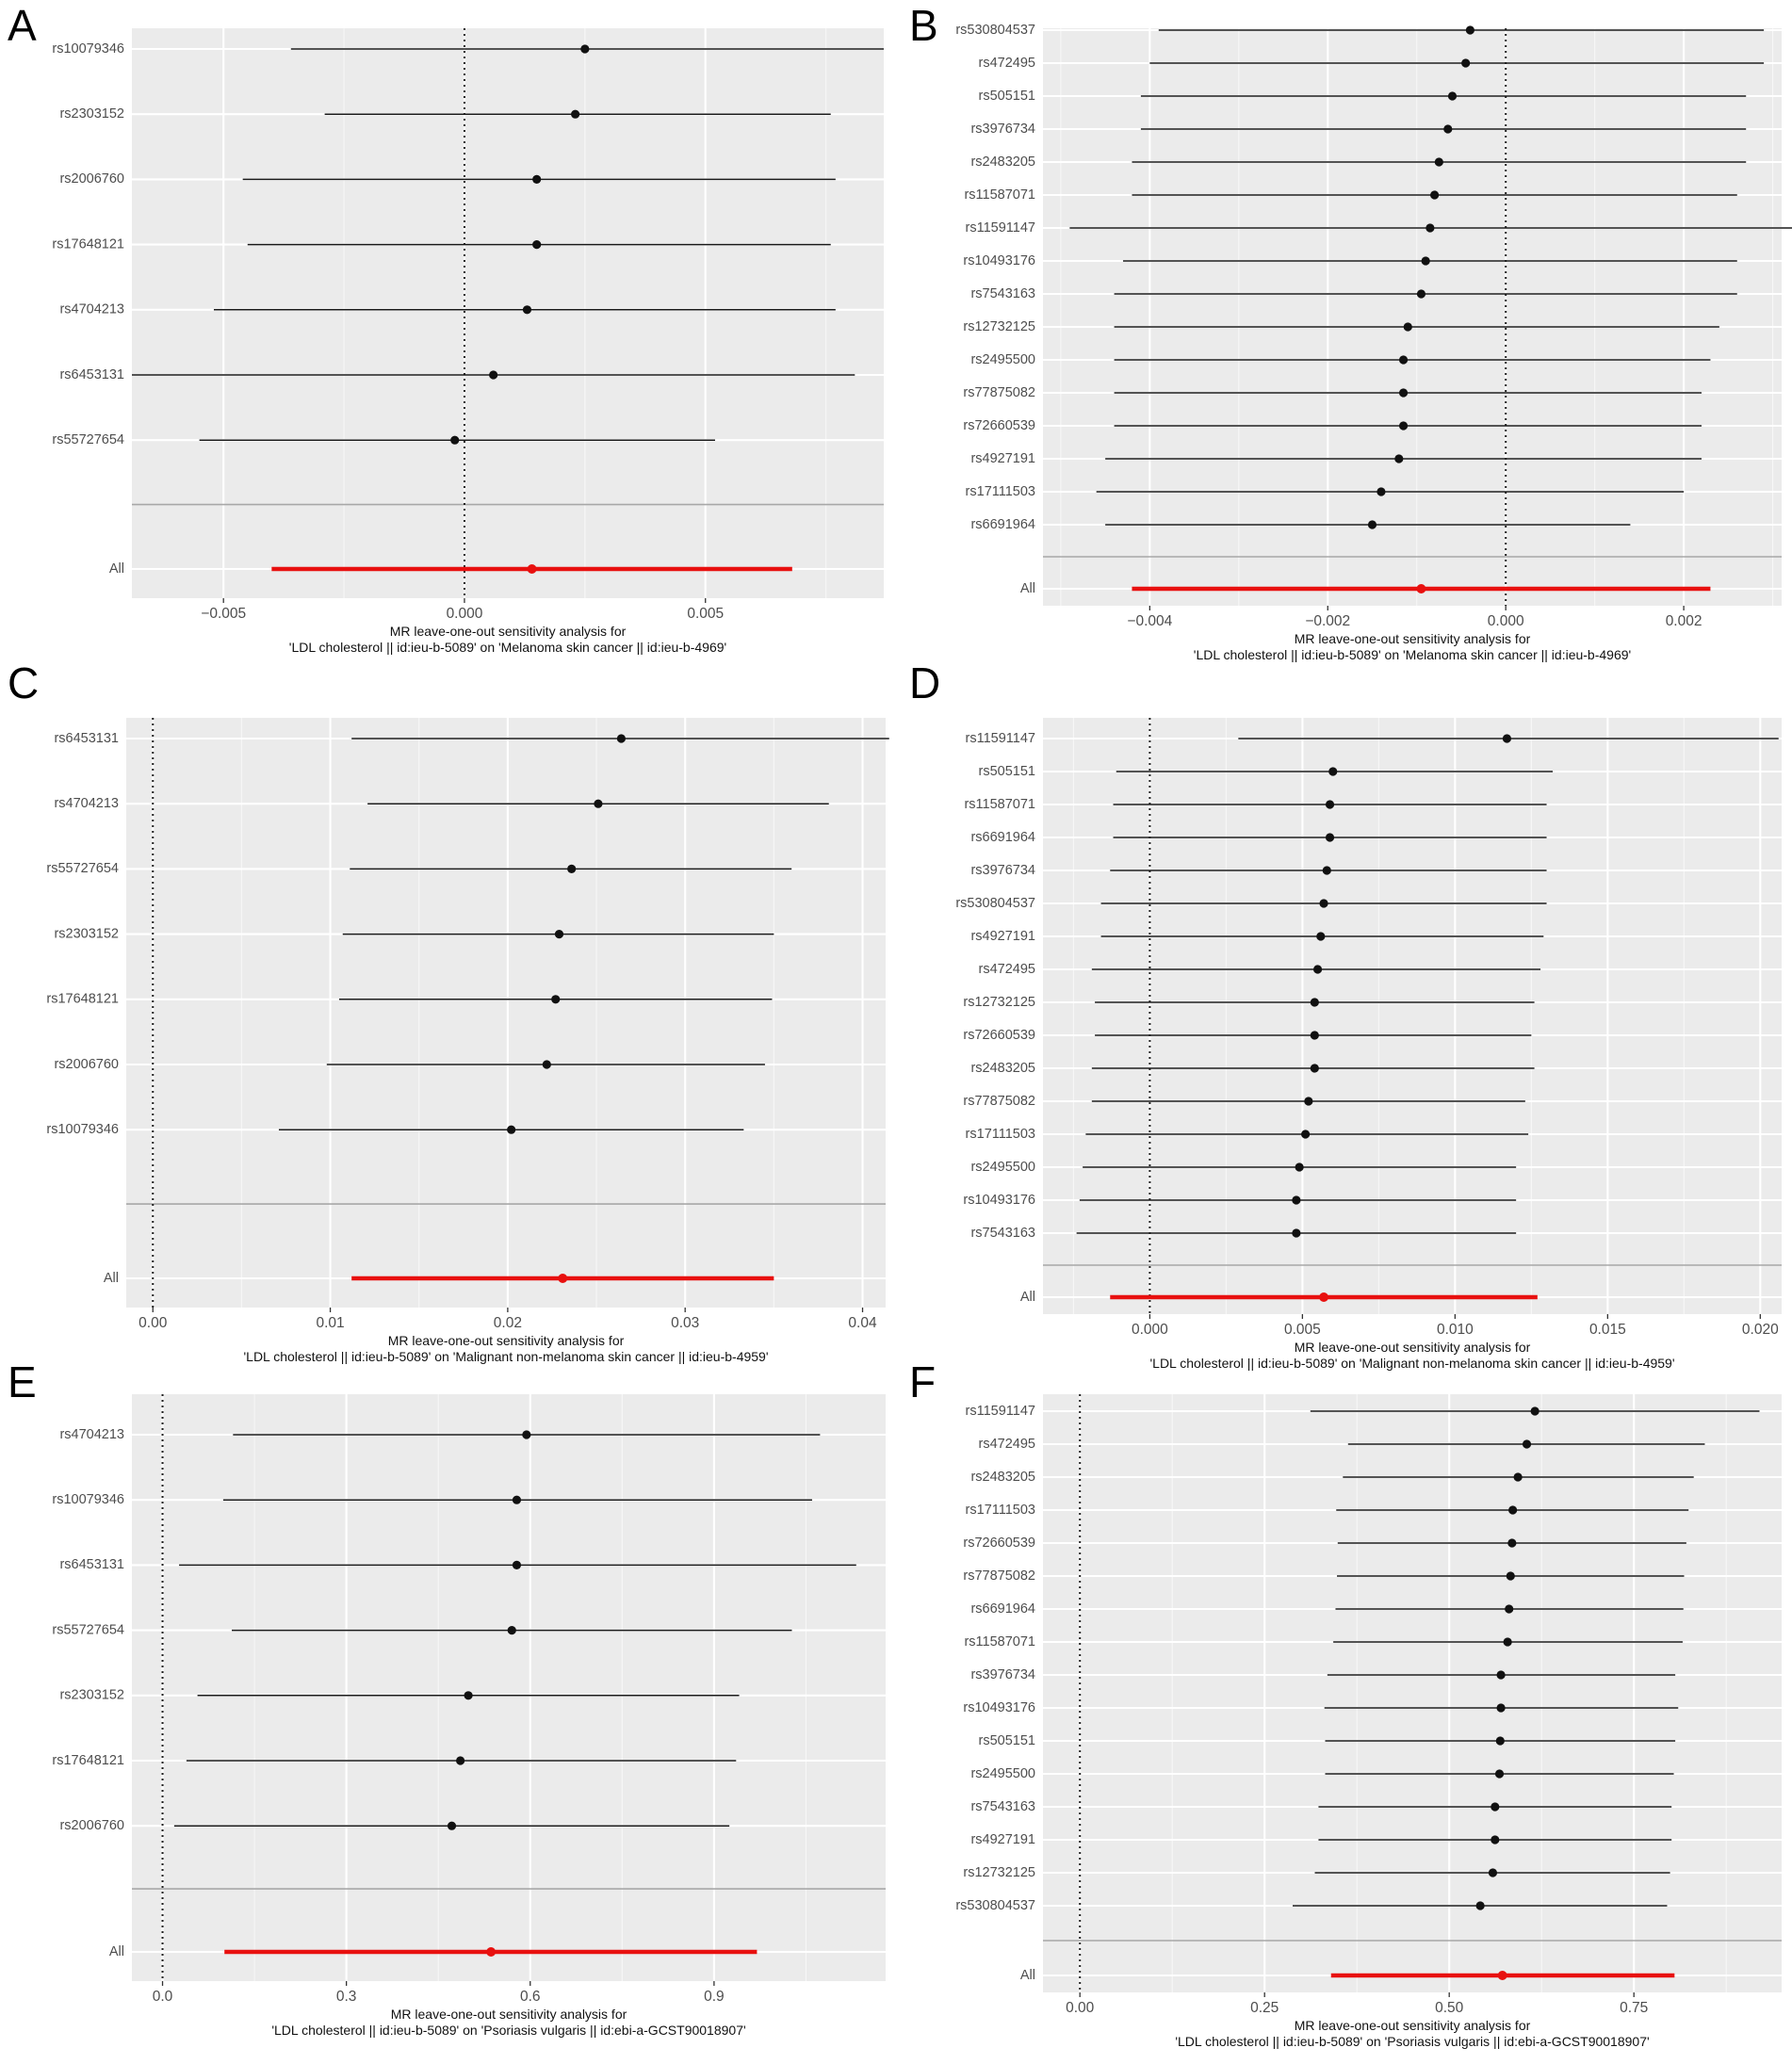 The image size is (1792, 2064). Describe the element at coordinates (1000, 1411) in the screenshot. I see `snp-label: rs11591147` at that location.